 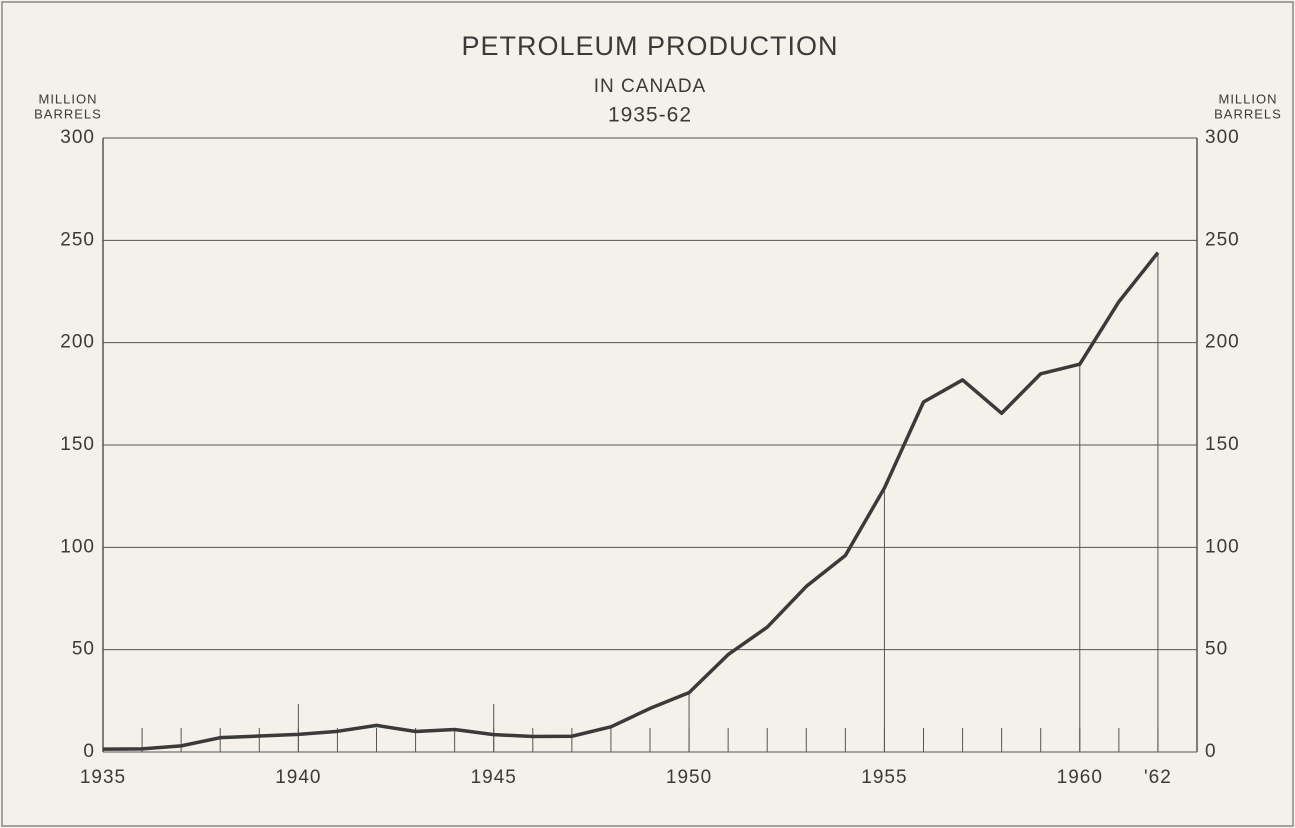 What do you see at coordinates (68, 113) in the screenshot?
I see `y-axis-label: BARRELS` at bounding box center [68, 113].